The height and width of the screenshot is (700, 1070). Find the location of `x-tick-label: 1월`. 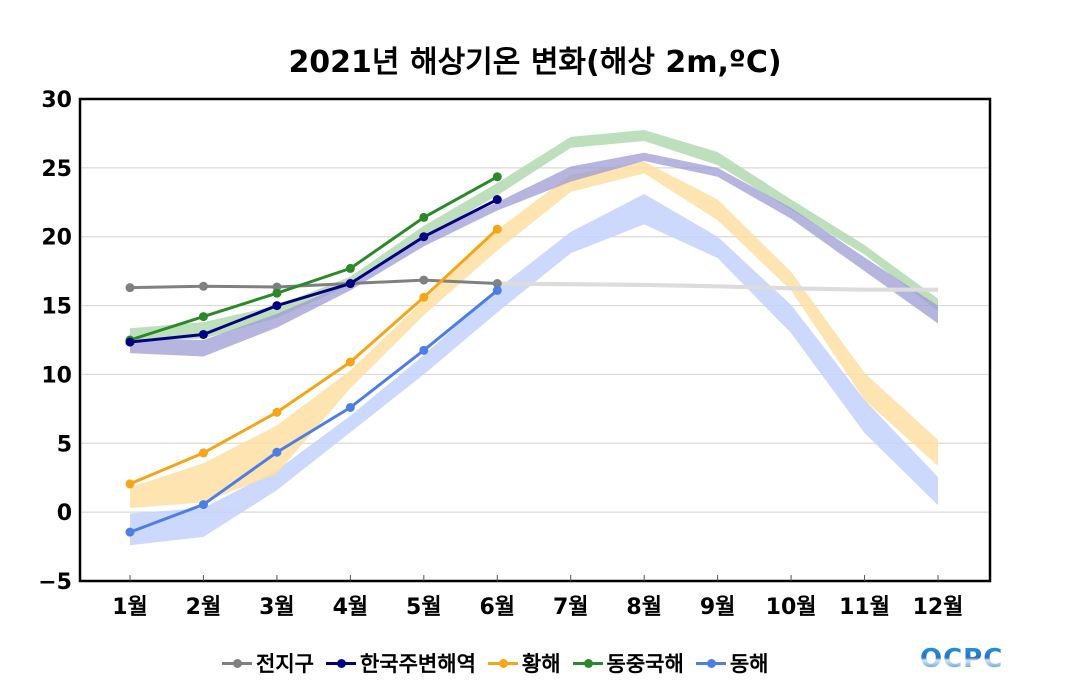

x-tick-label: 1월 is located at coordinates (130, 607).